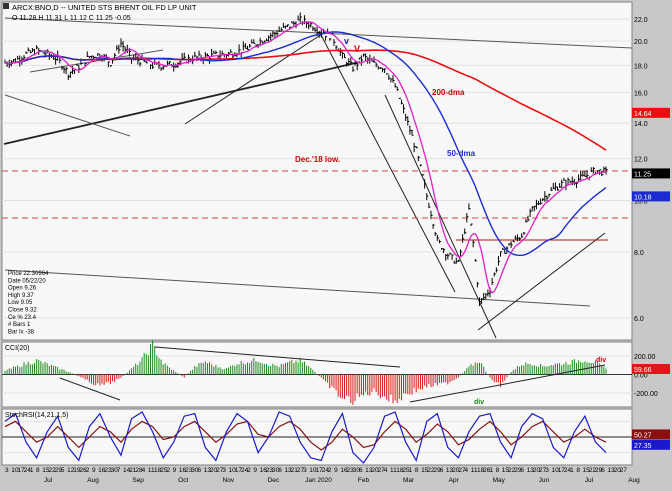 Image resolution: width=672 pixels, height=491 pixels. What do you see at coordinates (305, 437) in the screenshot?
I see `stoch-line` at bounding box center [305, 437].